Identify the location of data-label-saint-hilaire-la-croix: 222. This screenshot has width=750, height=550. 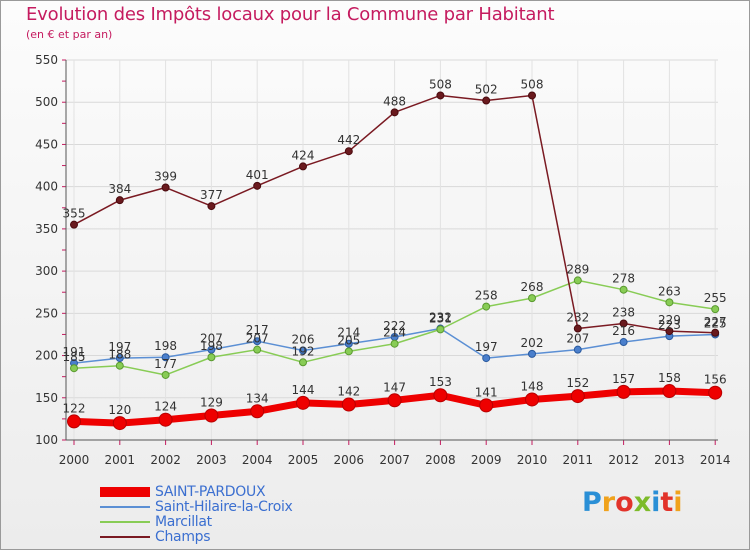
(394, 326).